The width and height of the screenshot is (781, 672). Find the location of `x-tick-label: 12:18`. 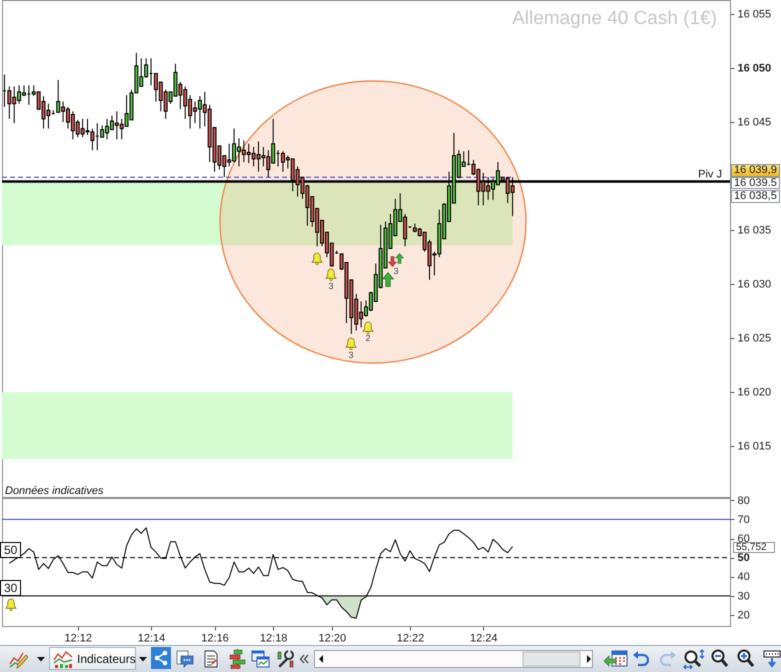

x-tick-label: 12:18 is located at coordinates (274, 638).